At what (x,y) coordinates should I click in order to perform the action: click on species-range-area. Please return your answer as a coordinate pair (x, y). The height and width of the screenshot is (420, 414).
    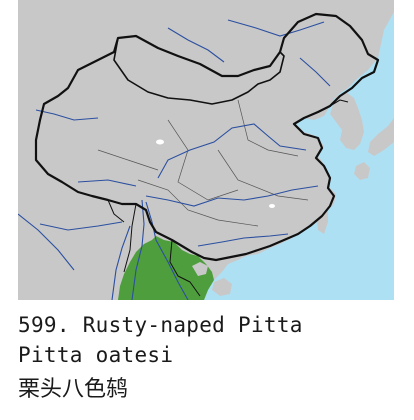
    Looking at the image, I should click on (166, 268).